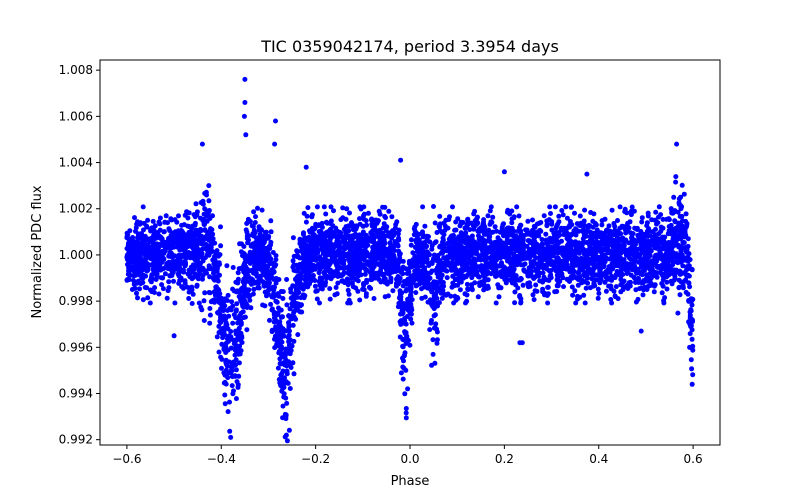 The height and width of the screenshot is (504, 800). I want to click on chart-title: TIC 0359042174, period 3.3954 days, so click(409, 46).